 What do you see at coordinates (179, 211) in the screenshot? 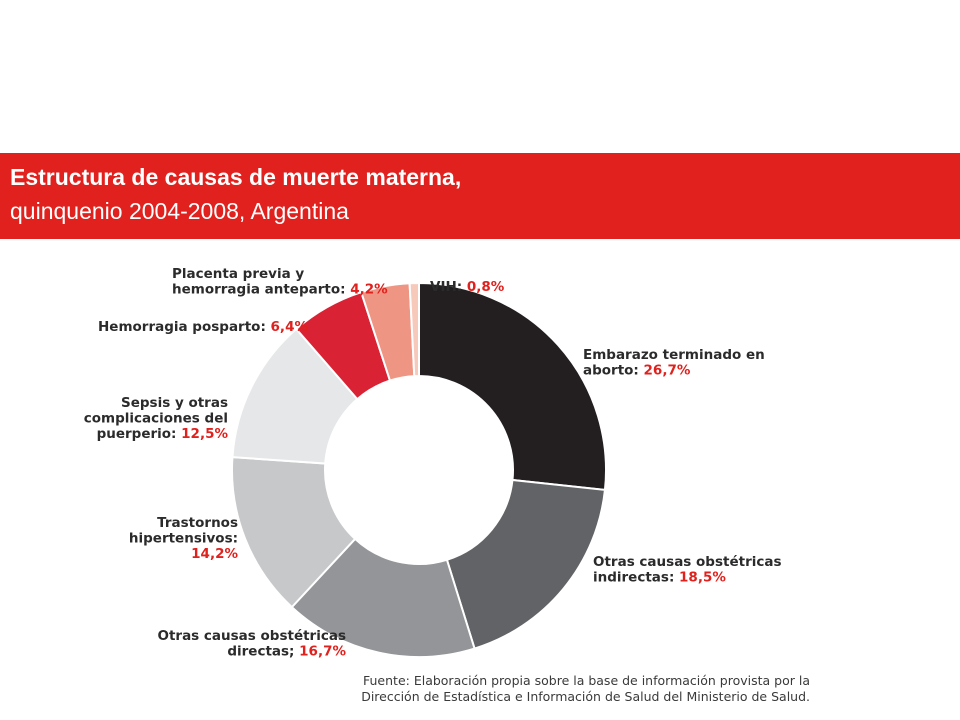
I see `chart-subtitle: quinquenio 2004-2008, Argentina` at bounding box center [179, 211].